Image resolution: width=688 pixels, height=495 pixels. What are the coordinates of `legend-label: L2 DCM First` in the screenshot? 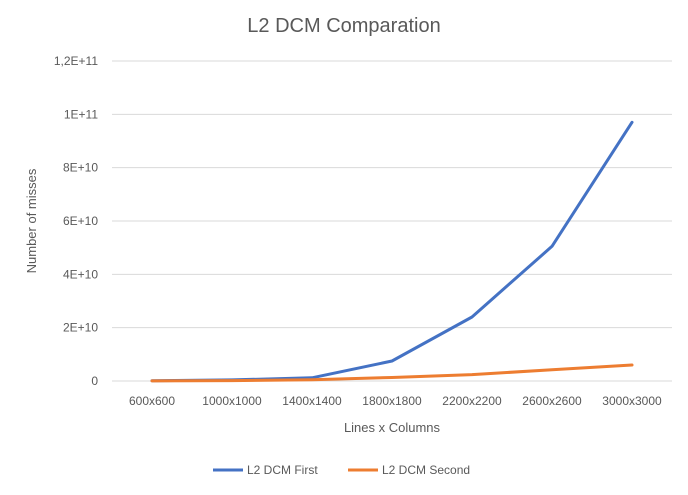 It's located at (282, 470).